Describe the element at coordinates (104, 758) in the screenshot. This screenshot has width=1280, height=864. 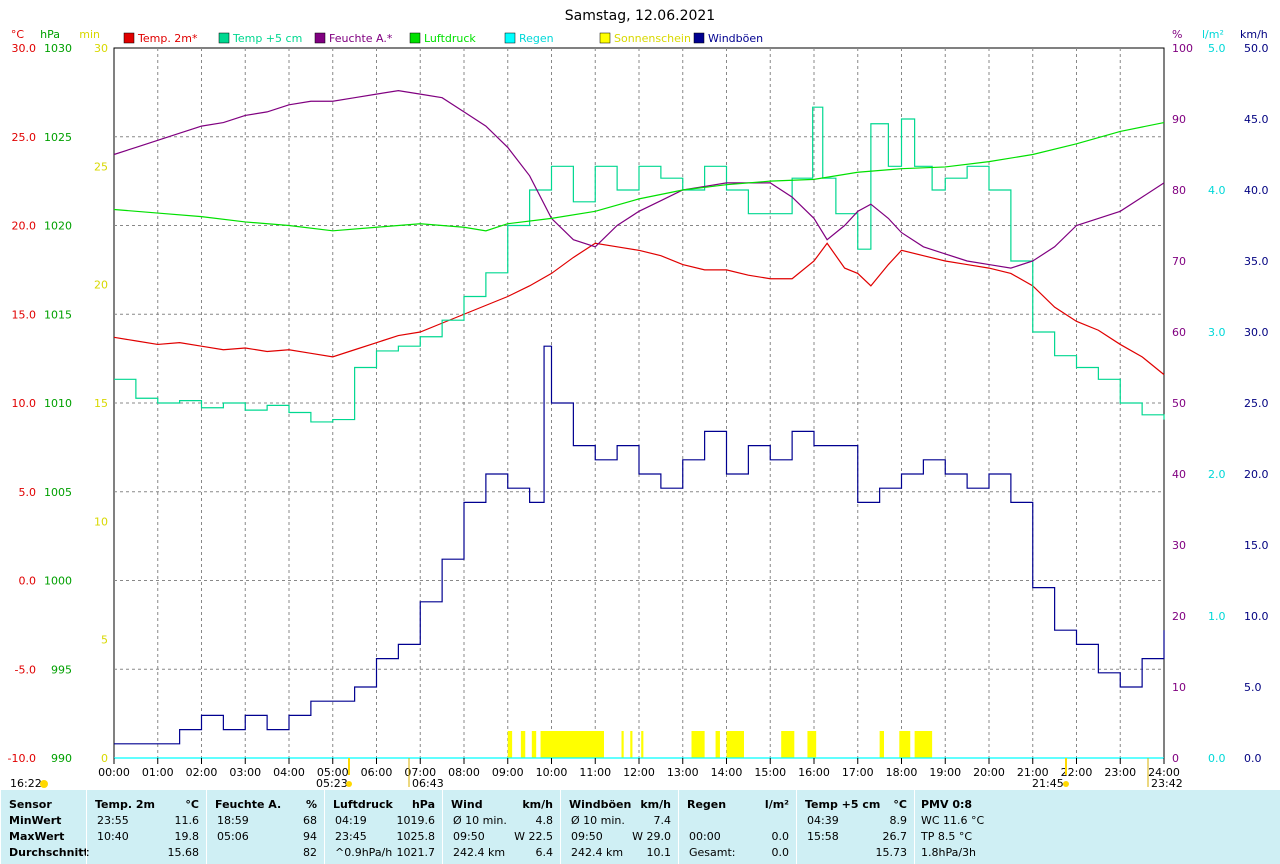
I see `sun-min-tick-label: 0` at that location.